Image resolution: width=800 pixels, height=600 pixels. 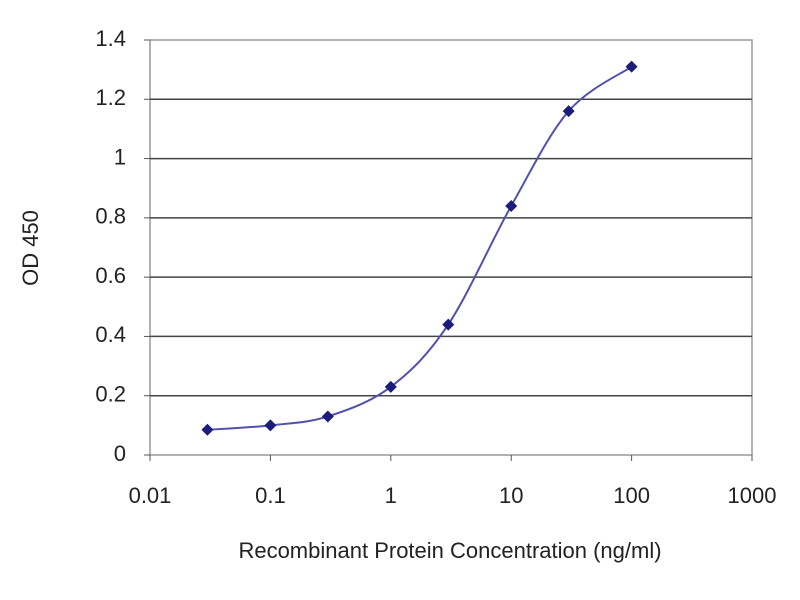 What do you see at coordinates (270, 495) in the screenshot?
I see `x-tick-label: 0.1` at bounding box center [270, 495].